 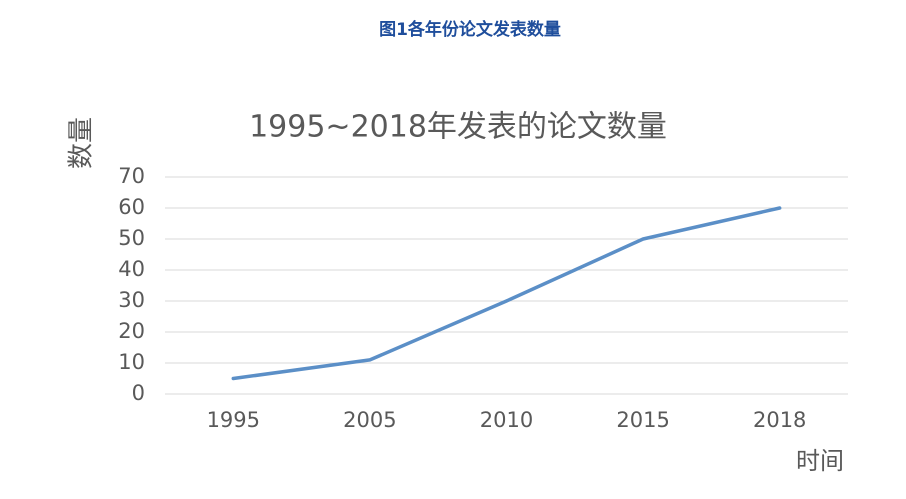 What do you see at coordinates (470, 29) in the screenshot?
I see `figure-caption: 图1各年份论文发表数量` at bounding box center [470, 29].